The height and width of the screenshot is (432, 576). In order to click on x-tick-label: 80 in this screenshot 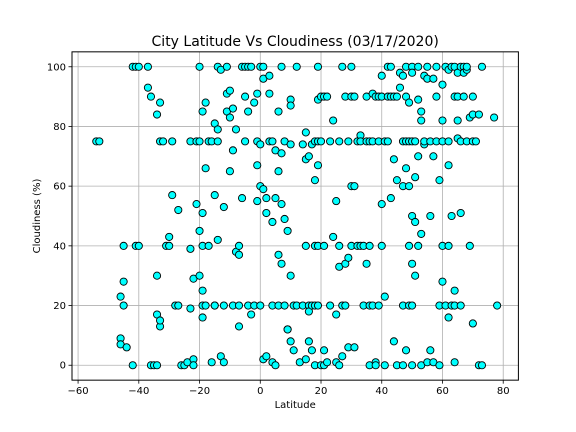, I will do `click(503, 391)`.